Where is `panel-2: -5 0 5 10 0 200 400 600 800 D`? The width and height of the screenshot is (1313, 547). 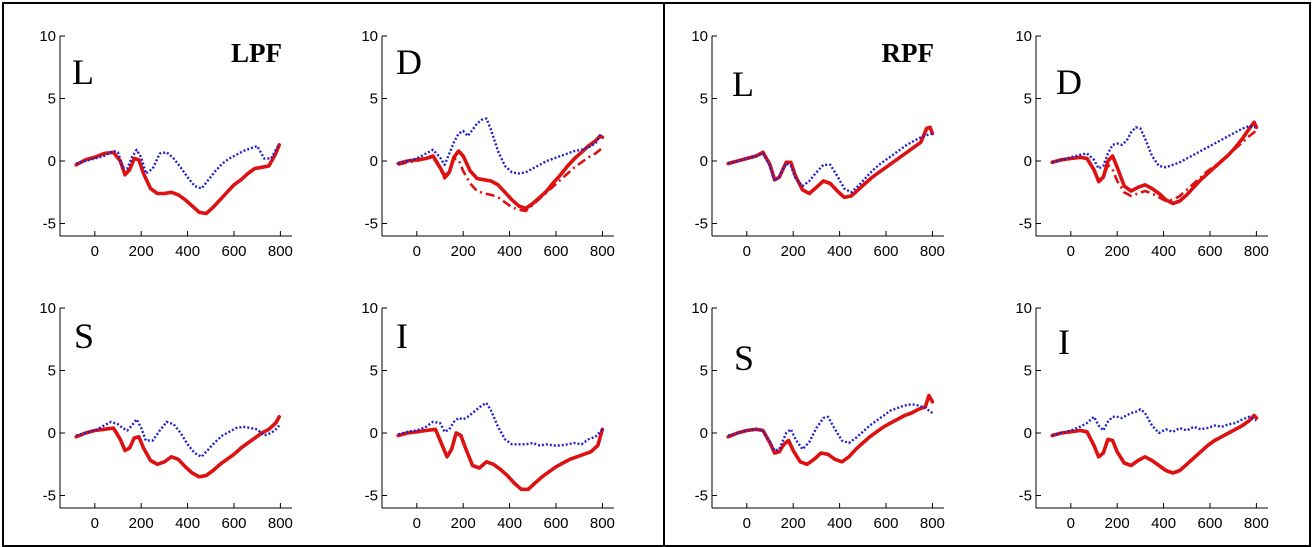
panel-2: -5 0 5 10 0 200 400 600 800 D is located at coordinates (488, 144).